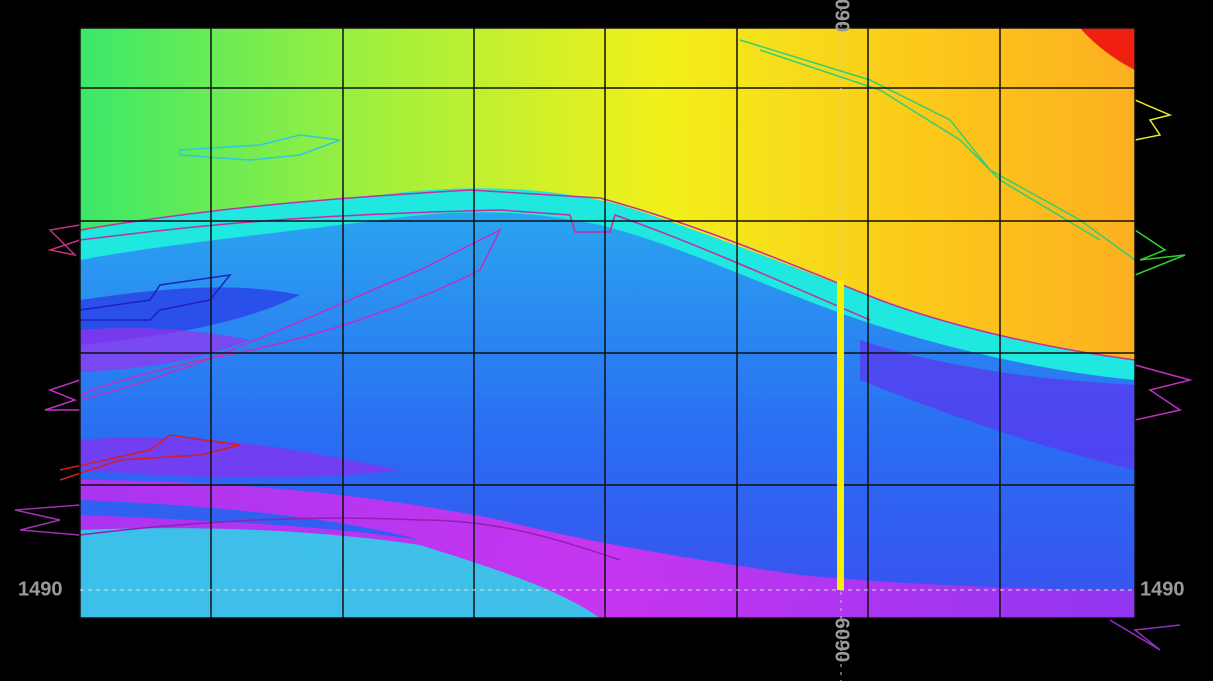  I want to click on position-label-bottom: 6090, so click(842, 640).